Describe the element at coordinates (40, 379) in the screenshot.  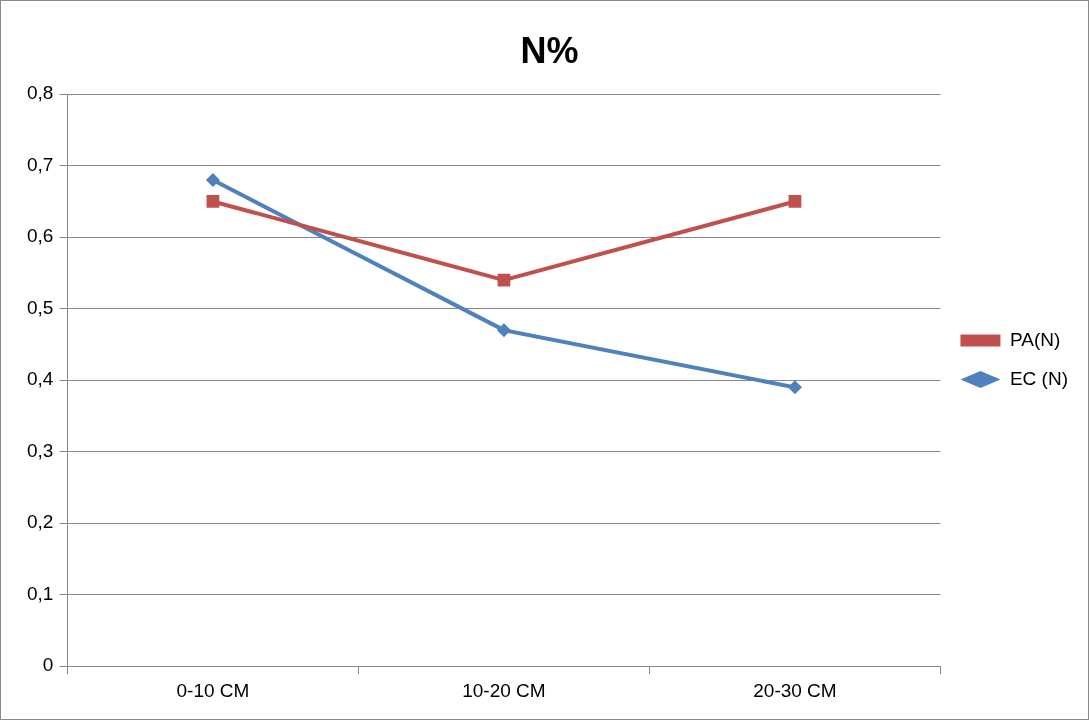
I see `y-tick-label: 0,4` at that location.